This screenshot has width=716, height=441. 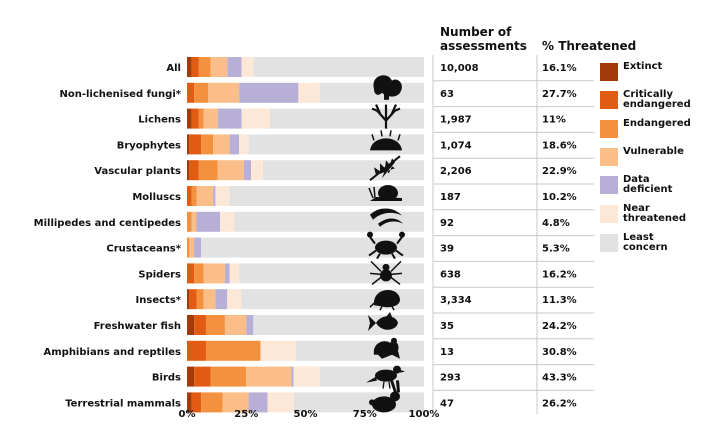 What do you see at coordinates (559, 68) in the screenshot?
I see `threatened-value: 16.1%` at bounding box center [559, 68].